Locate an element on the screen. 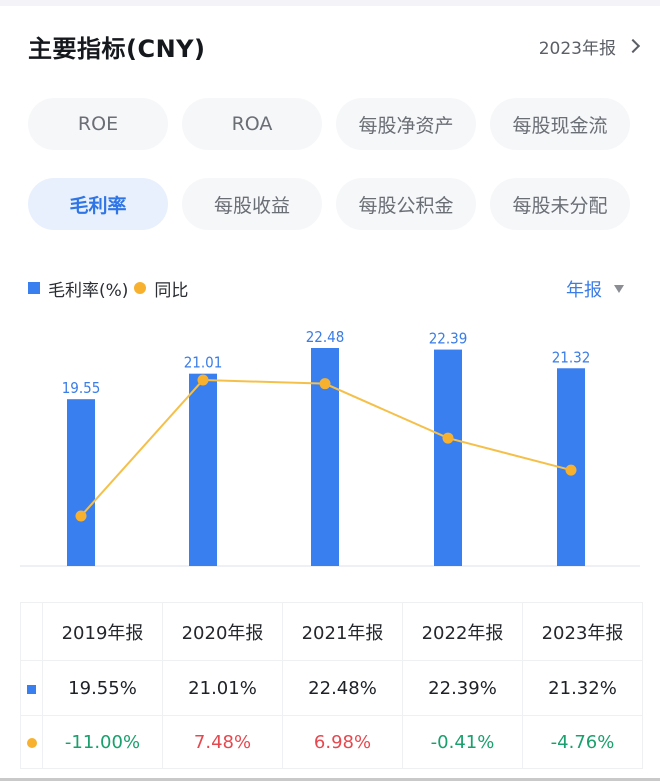 Image resolution: width=660 pixels, height=781 pixels. bar-value-label: 22.39 is located at coordinates (448, 339).